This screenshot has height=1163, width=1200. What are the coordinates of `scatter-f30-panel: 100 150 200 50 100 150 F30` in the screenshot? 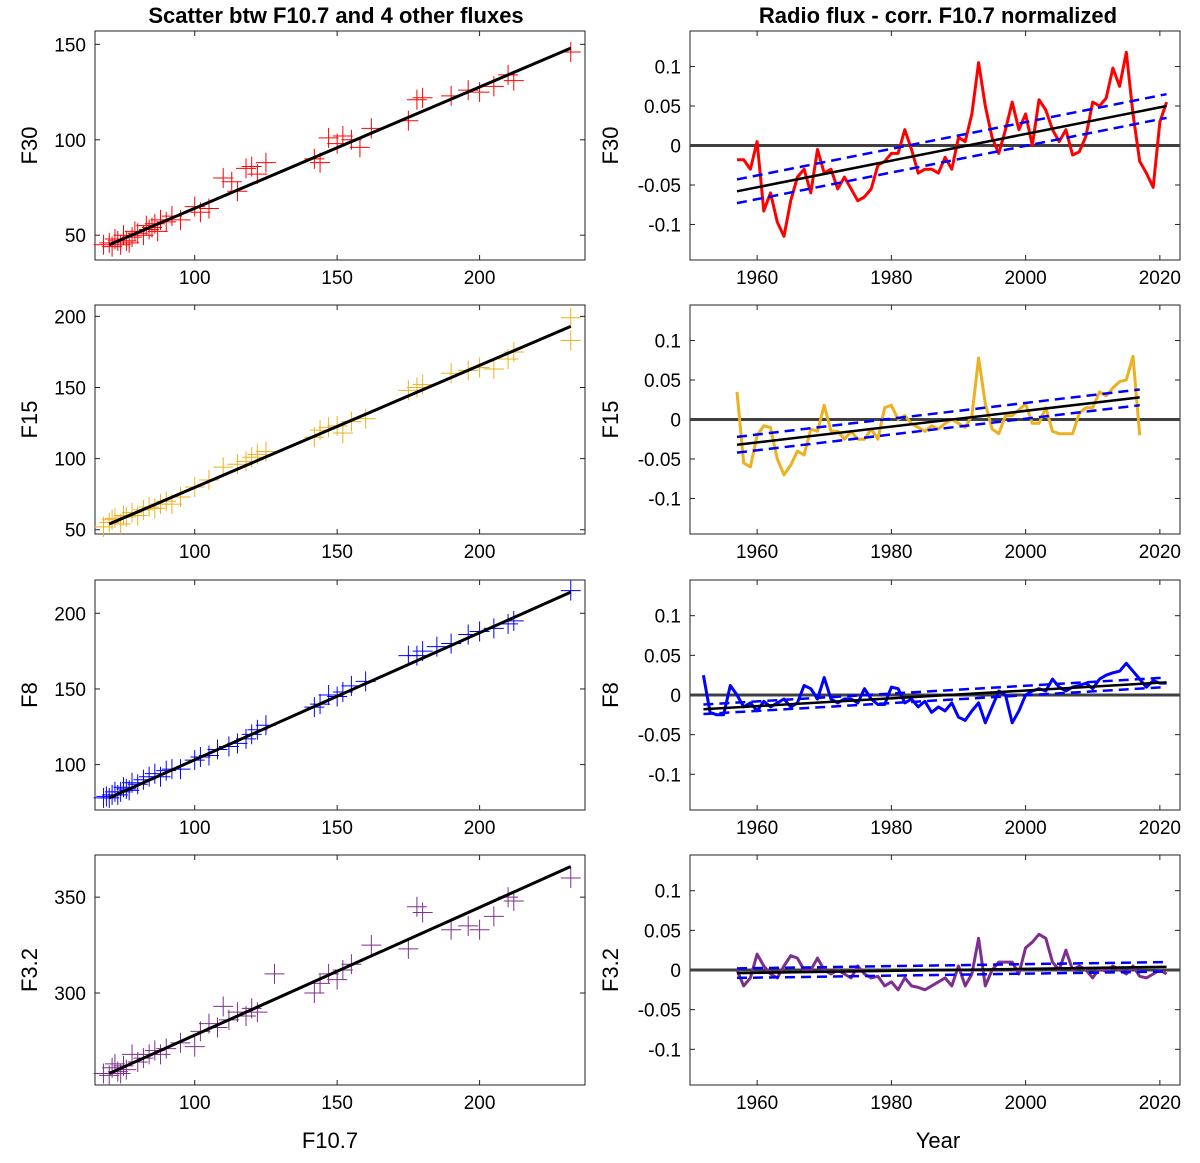 It's located at (301, 159).